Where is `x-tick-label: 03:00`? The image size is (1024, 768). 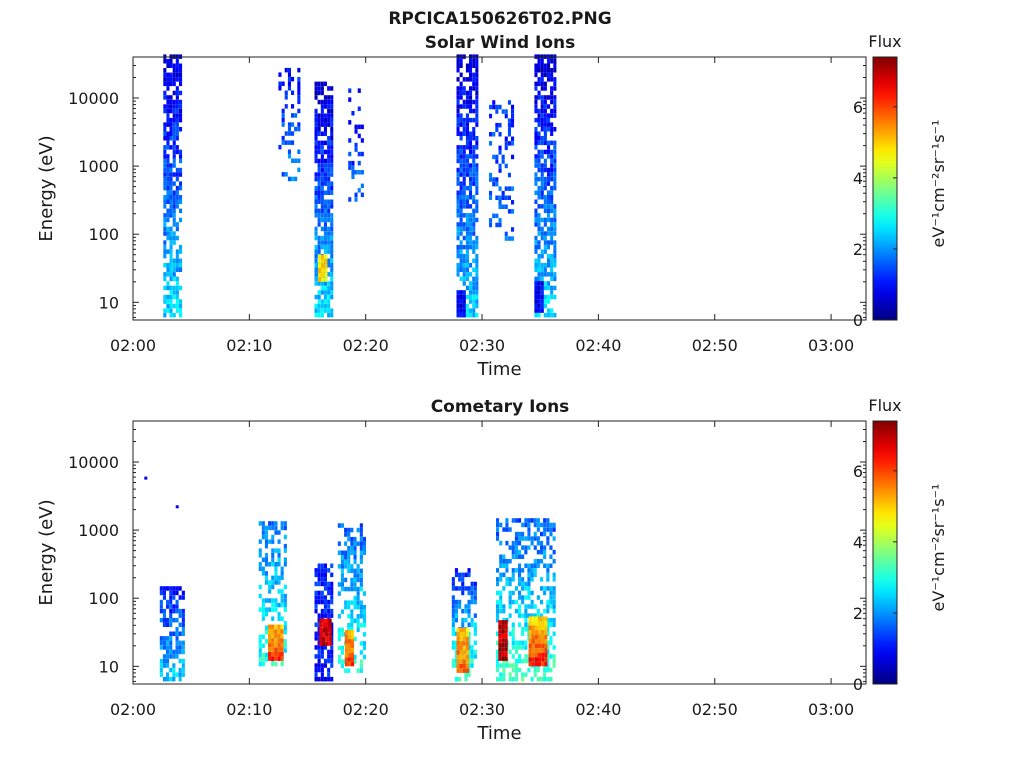
x-tick-label: 03:00 is located at coordinates (831, 345).